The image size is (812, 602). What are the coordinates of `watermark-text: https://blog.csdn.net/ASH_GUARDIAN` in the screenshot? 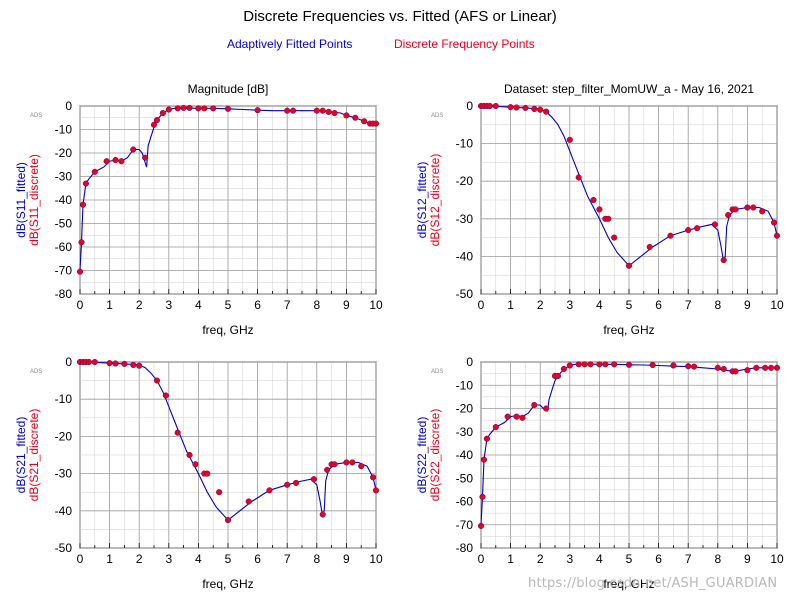 It's located at (653, 583).